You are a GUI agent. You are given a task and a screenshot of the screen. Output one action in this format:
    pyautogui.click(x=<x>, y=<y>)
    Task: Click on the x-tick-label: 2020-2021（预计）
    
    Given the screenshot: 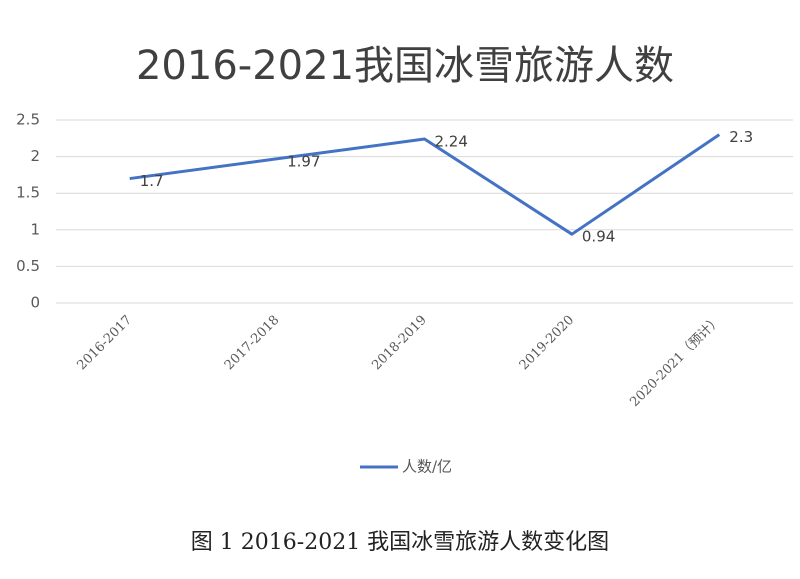 What is the action you would take?
    pyautogui.click(x=675, y=361)
    